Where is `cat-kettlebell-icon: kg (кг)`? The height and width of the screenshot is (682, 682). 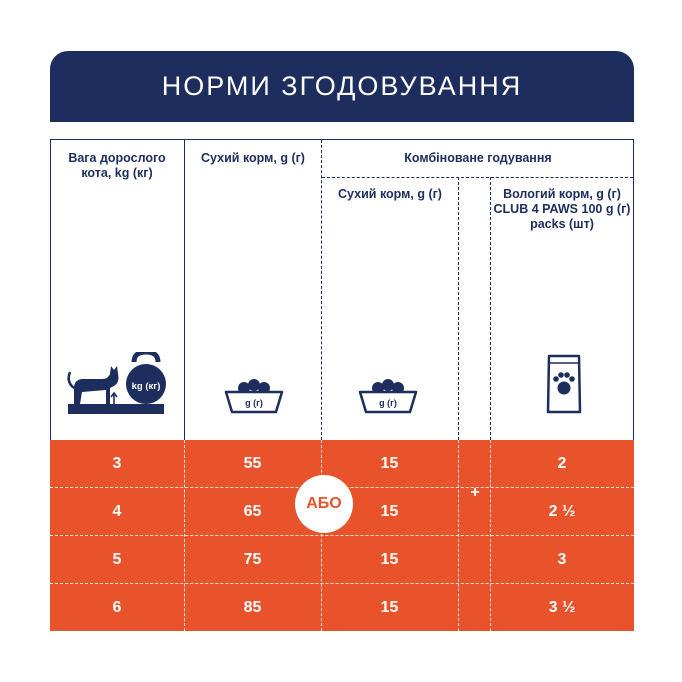
cat-kettlebell-icon: kg (кг) is located at coordinates (116, 383).